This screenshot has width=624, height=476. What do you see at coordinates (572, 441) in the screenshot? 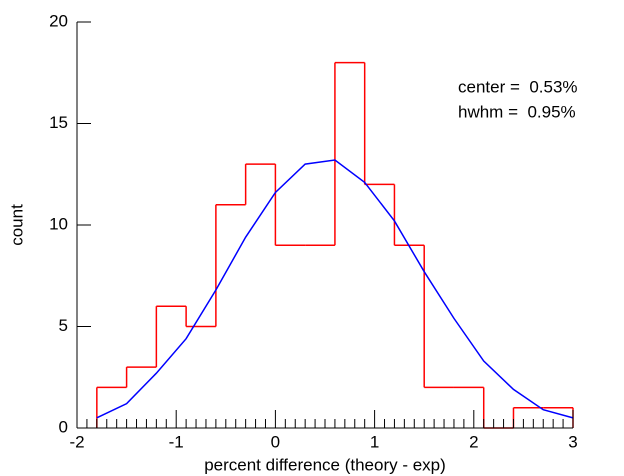
I see `x-tick-label: 3` at bounding box center [572, 441].